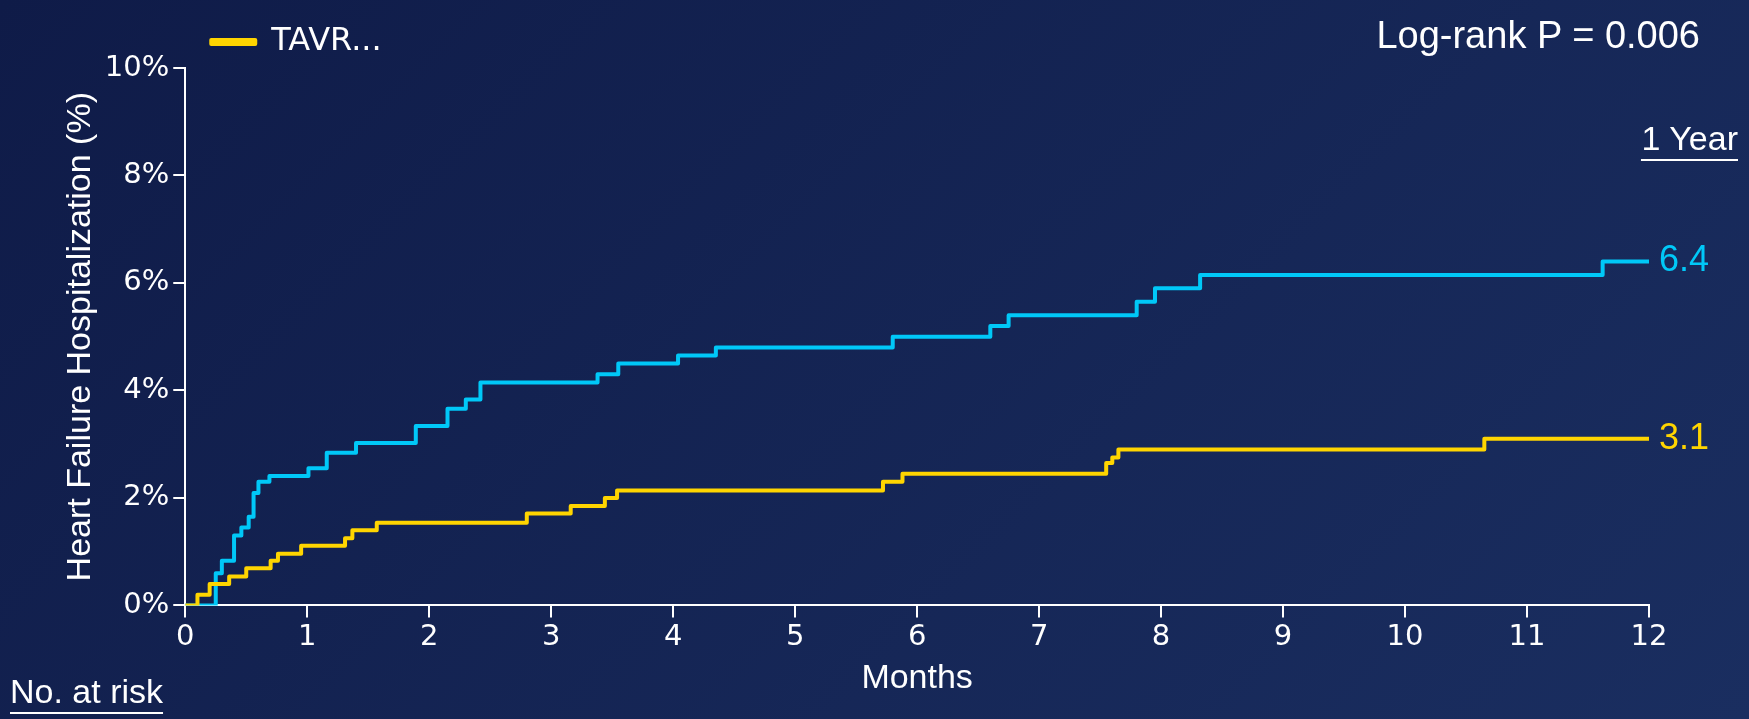 Image resolution: width=1749 pixels, height=719 pixels. Describe the element at coordinates (307, 635) in the screenshot. I see `x-tick-label: 1` at that location.